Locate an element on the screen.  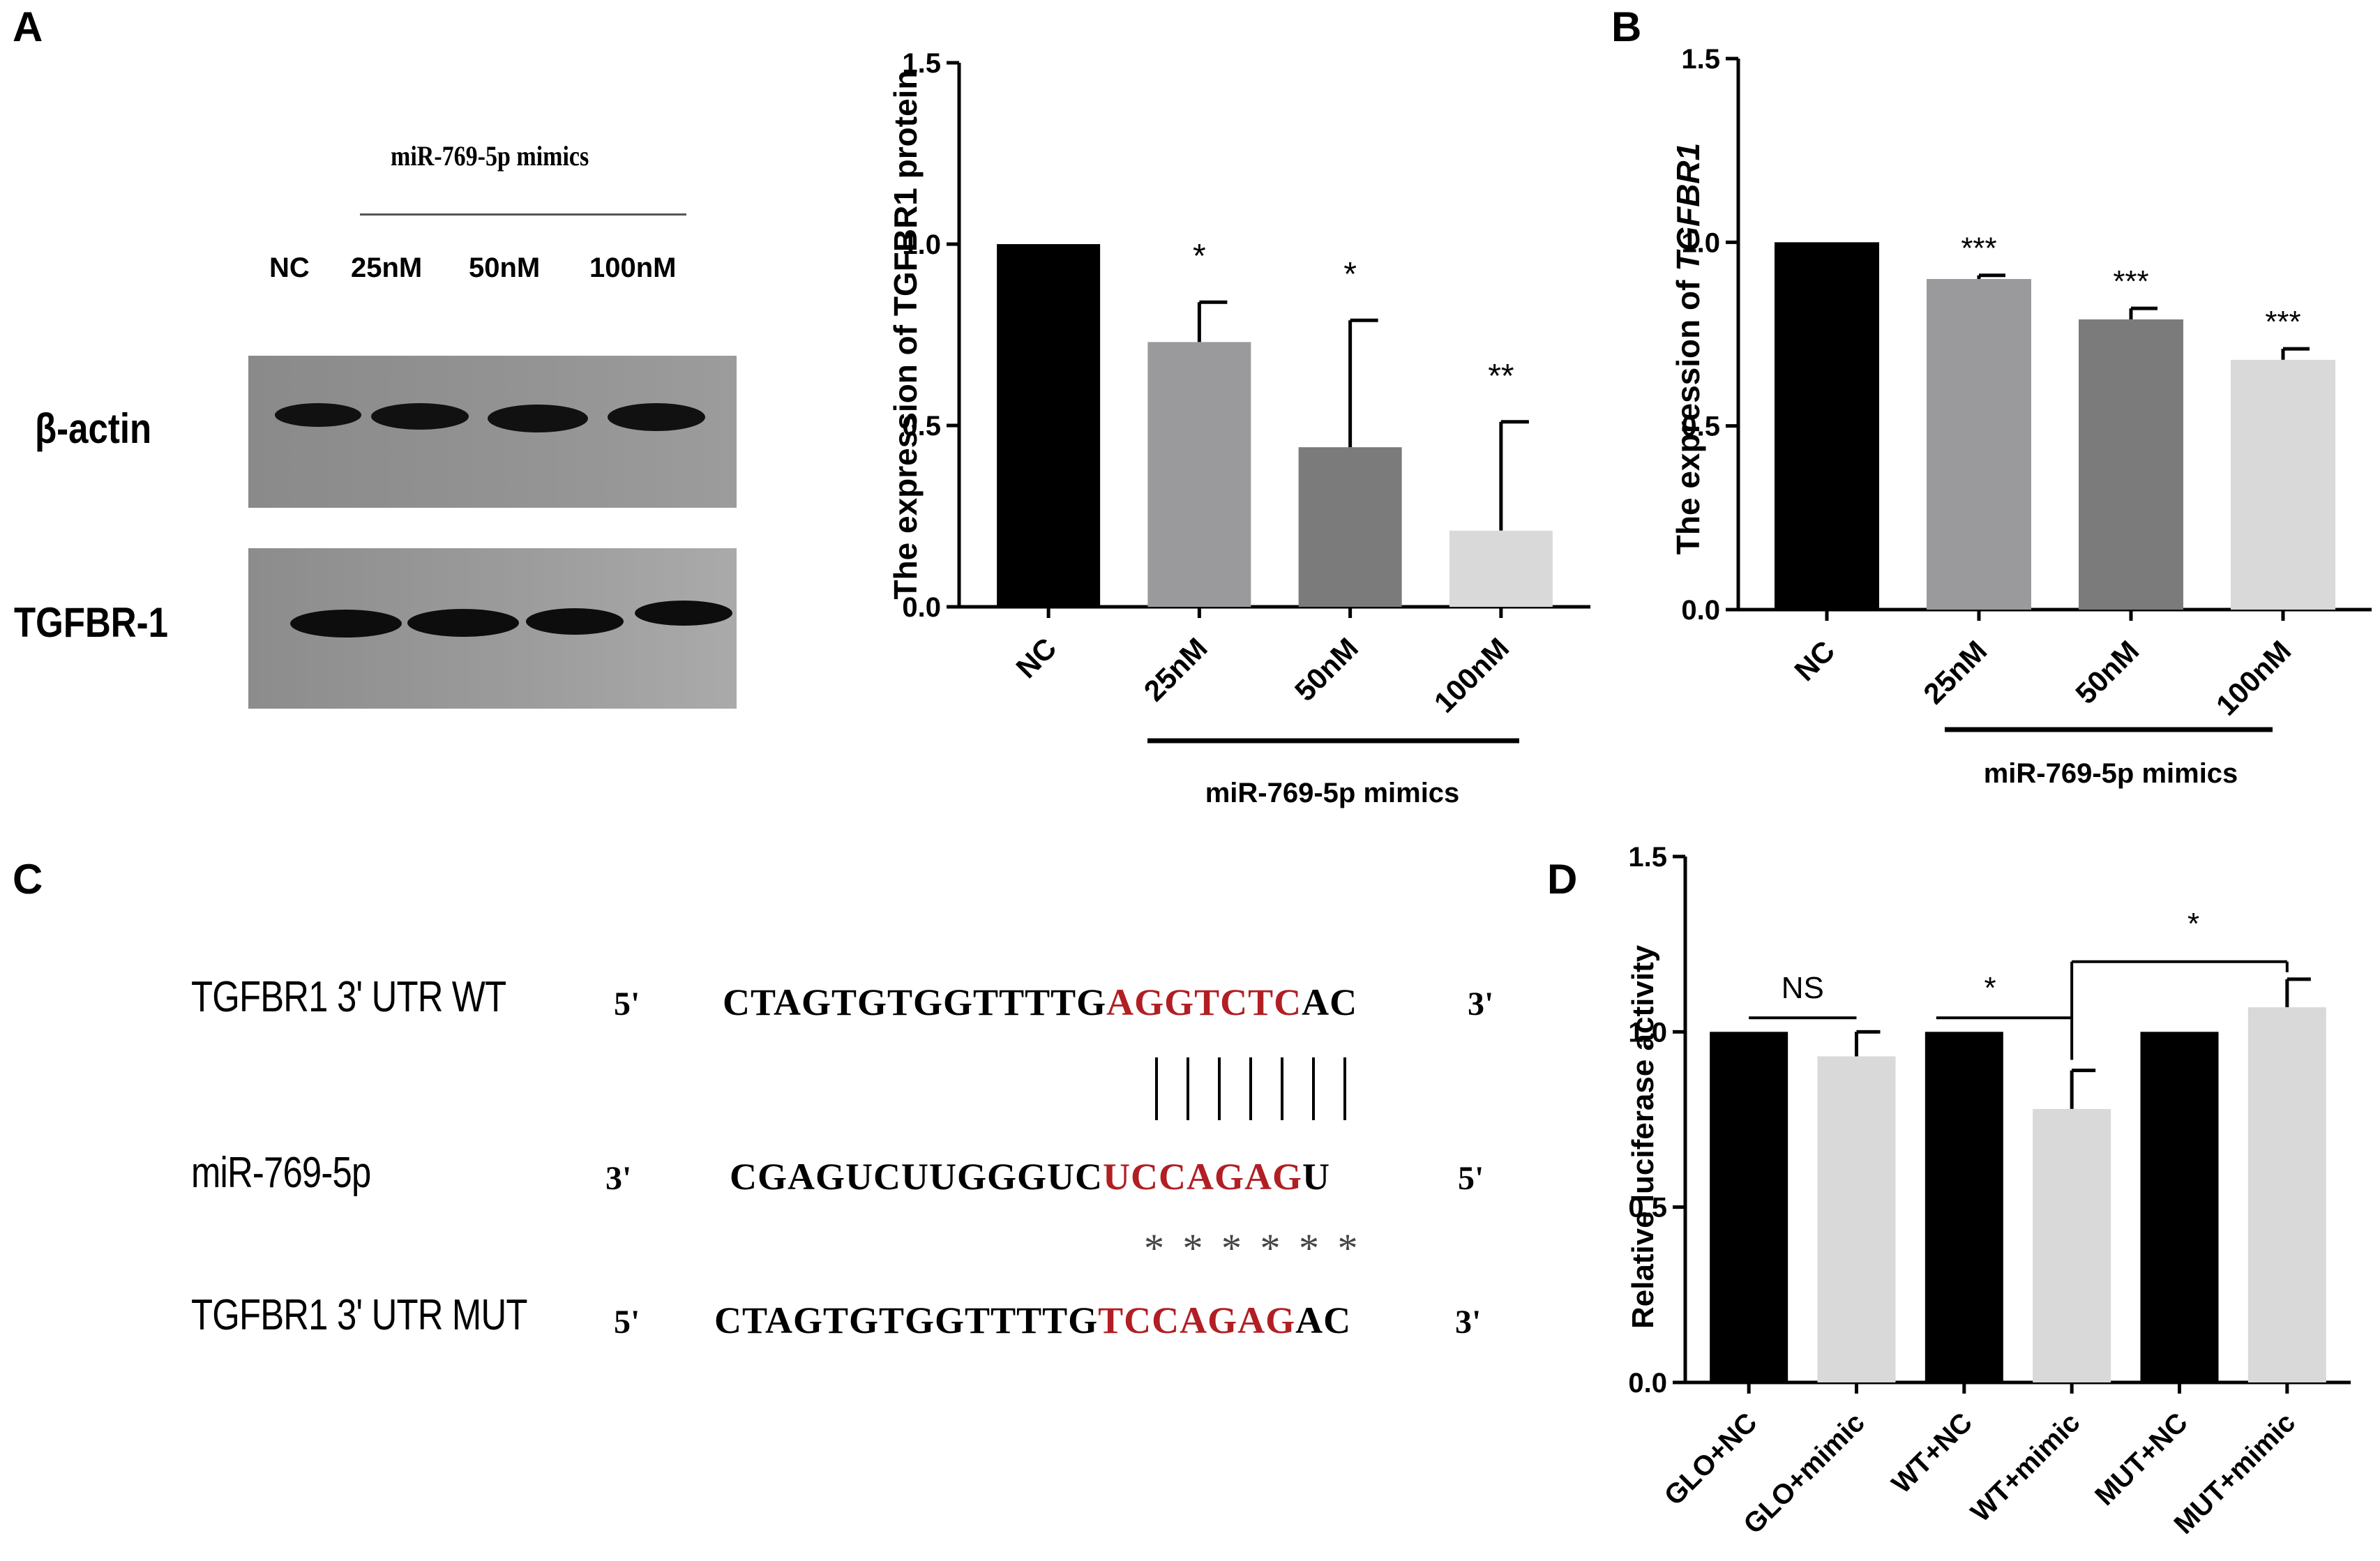
significance-label: NS is located at coordinates (1803, 988).